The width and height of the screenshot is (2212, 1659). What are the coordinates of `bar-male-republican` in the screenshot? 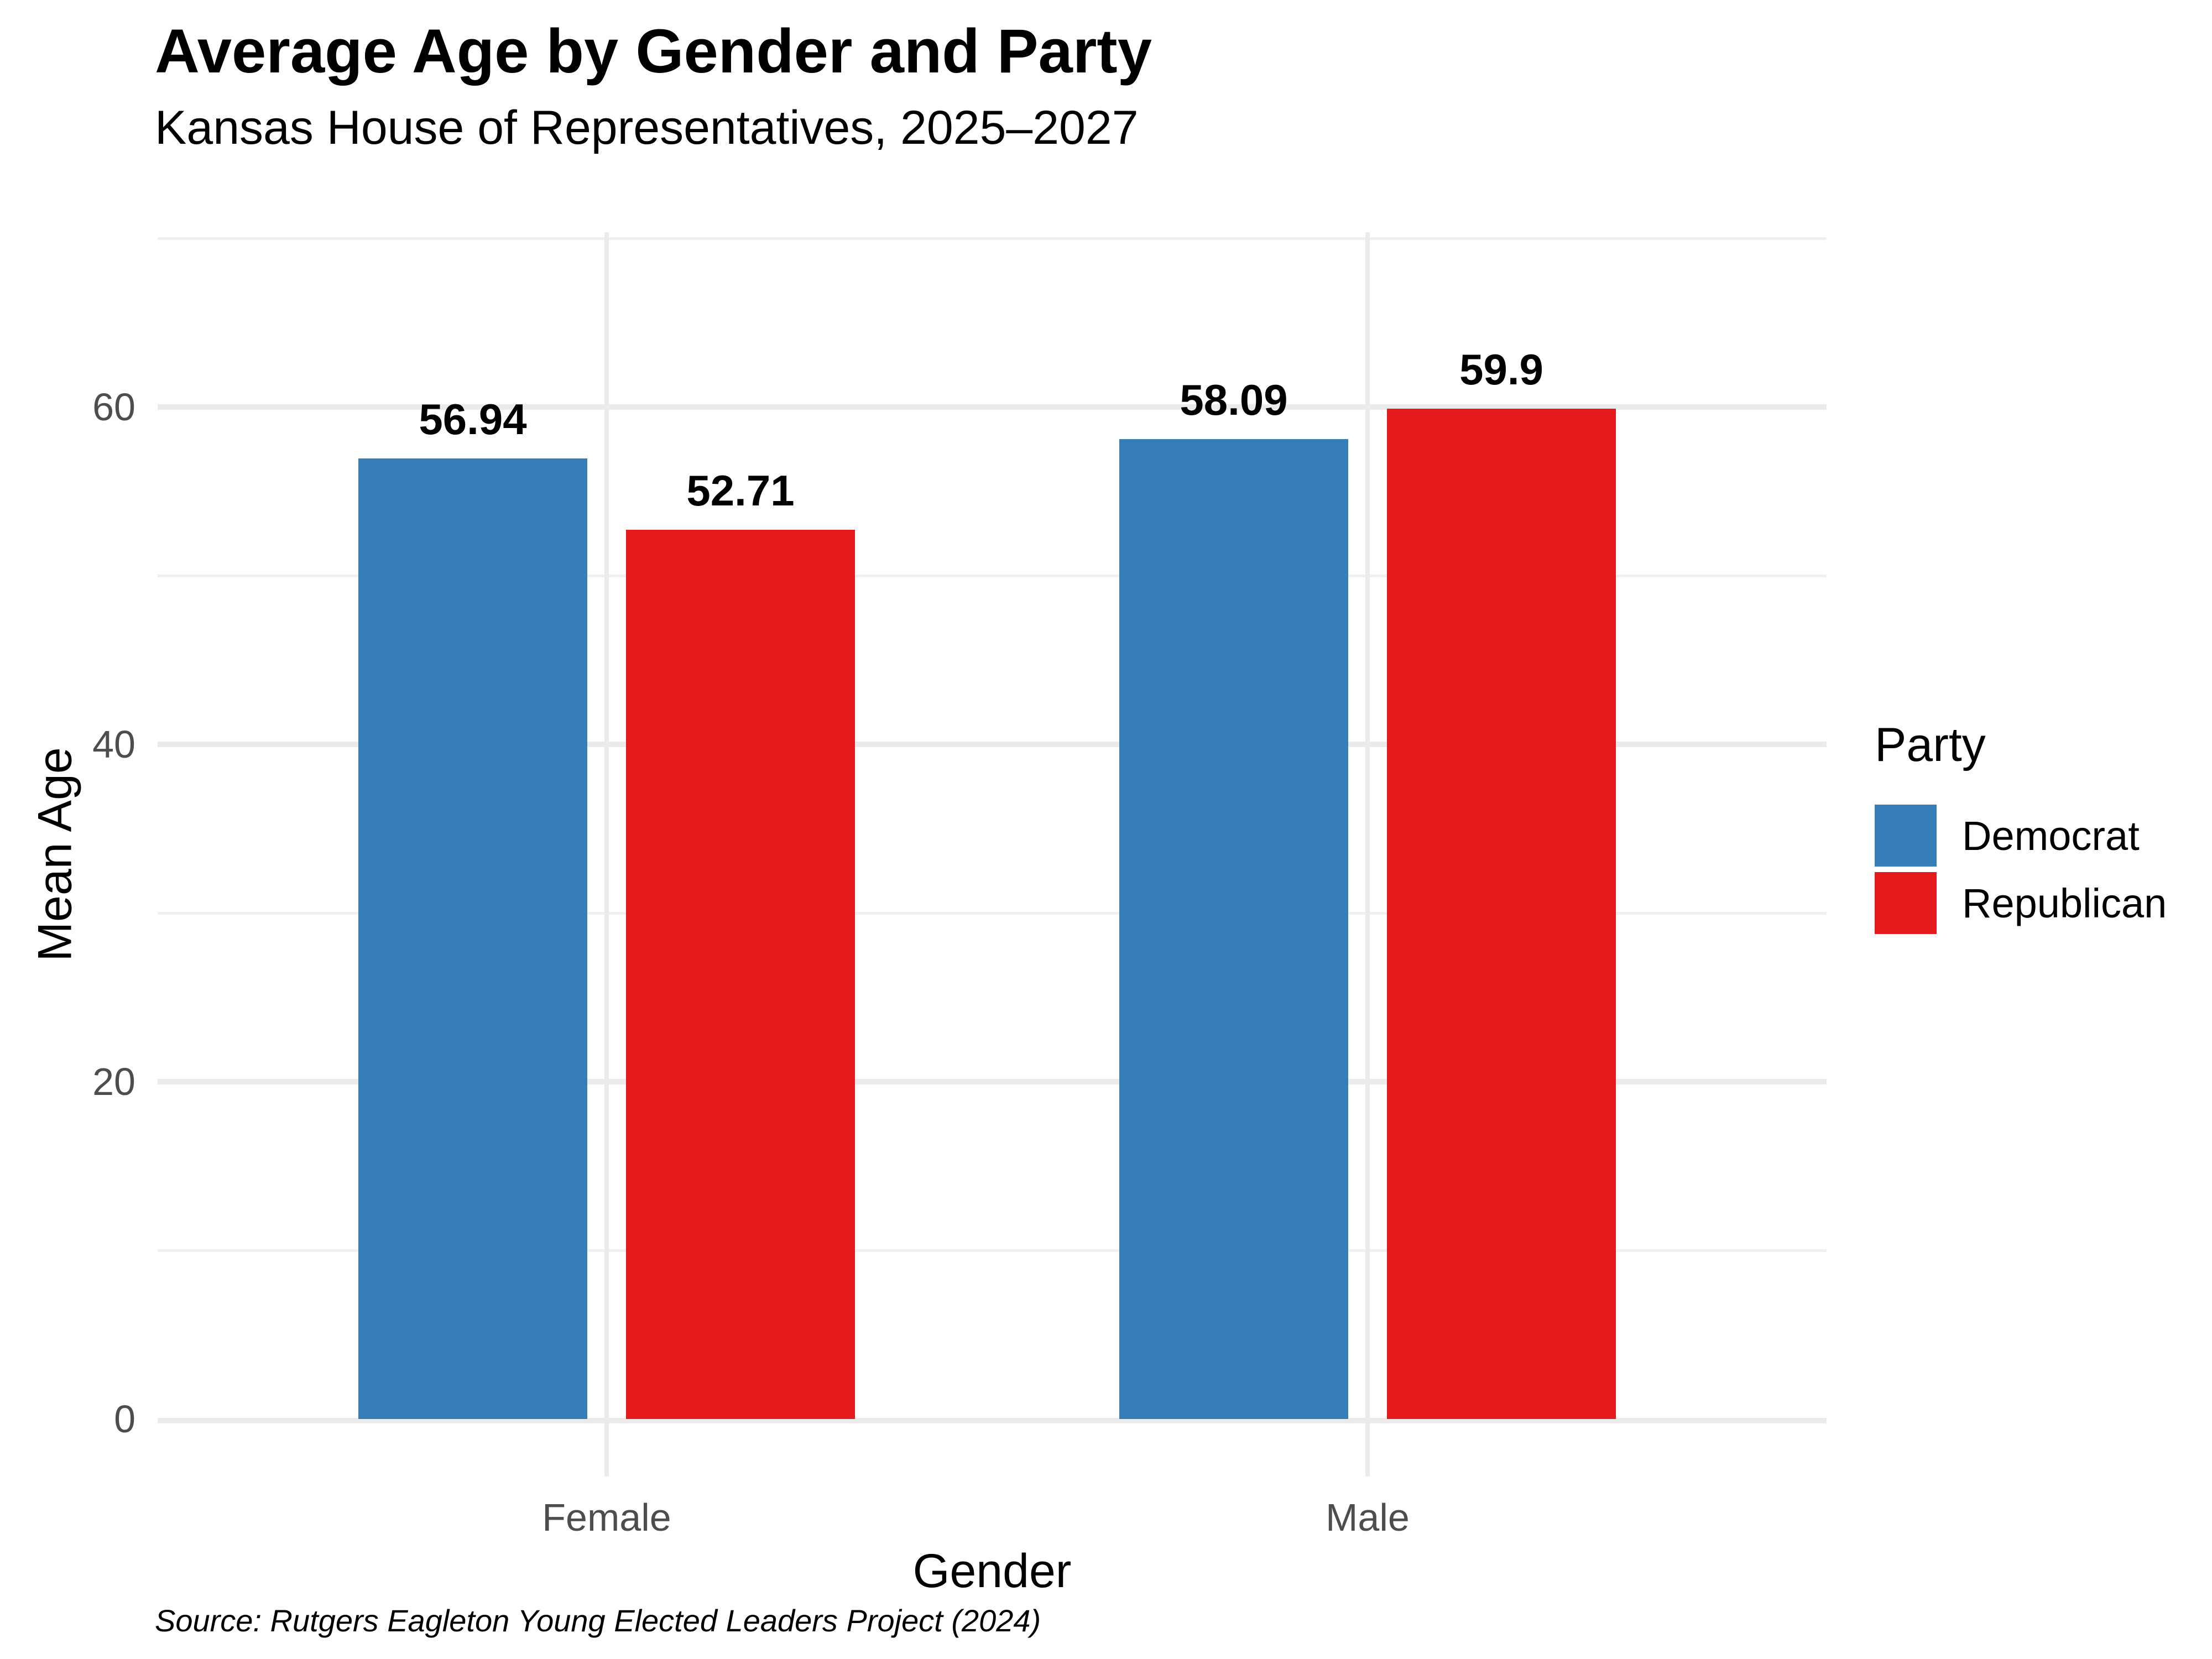 It's located at (1502, 914).